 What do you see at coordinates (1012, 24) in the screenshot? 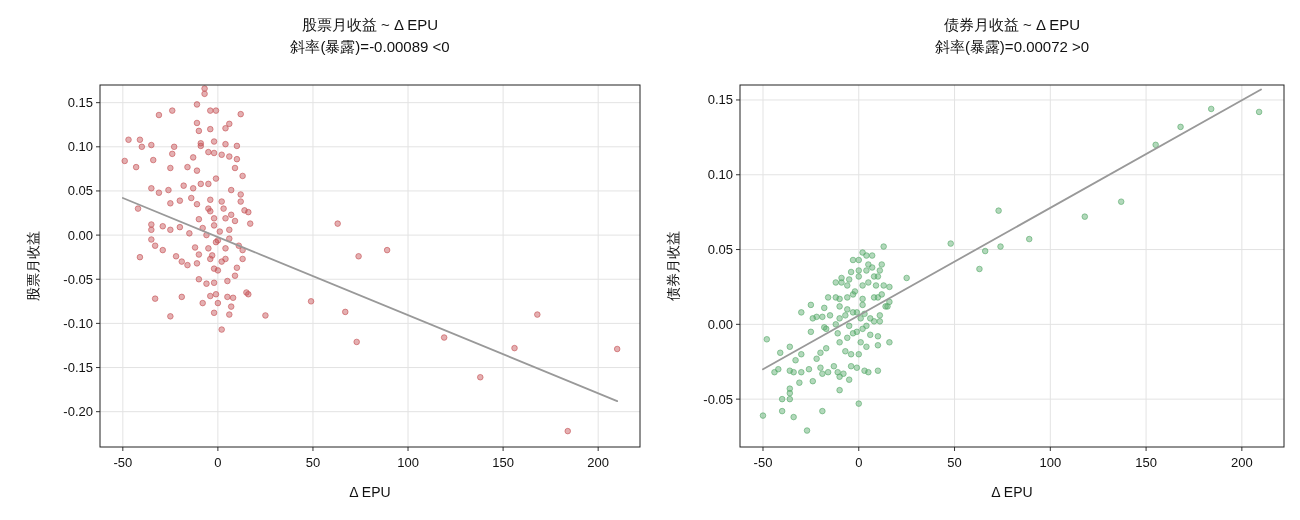
I see `chart-title: 债券月收益 ~ Δ EPU` at bounding box center [1012, 24].